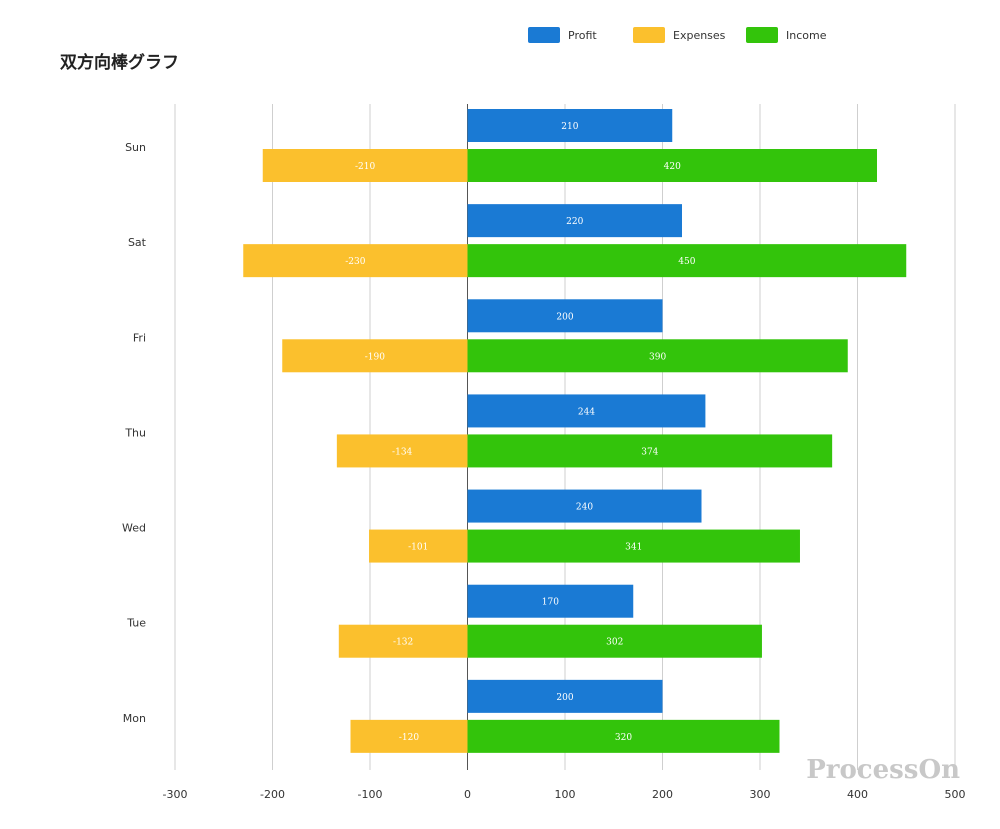 Image resolution: width=1000 pixels, height=829 pixels. I want to click on income-bar-label: 341, so click(633, 548).